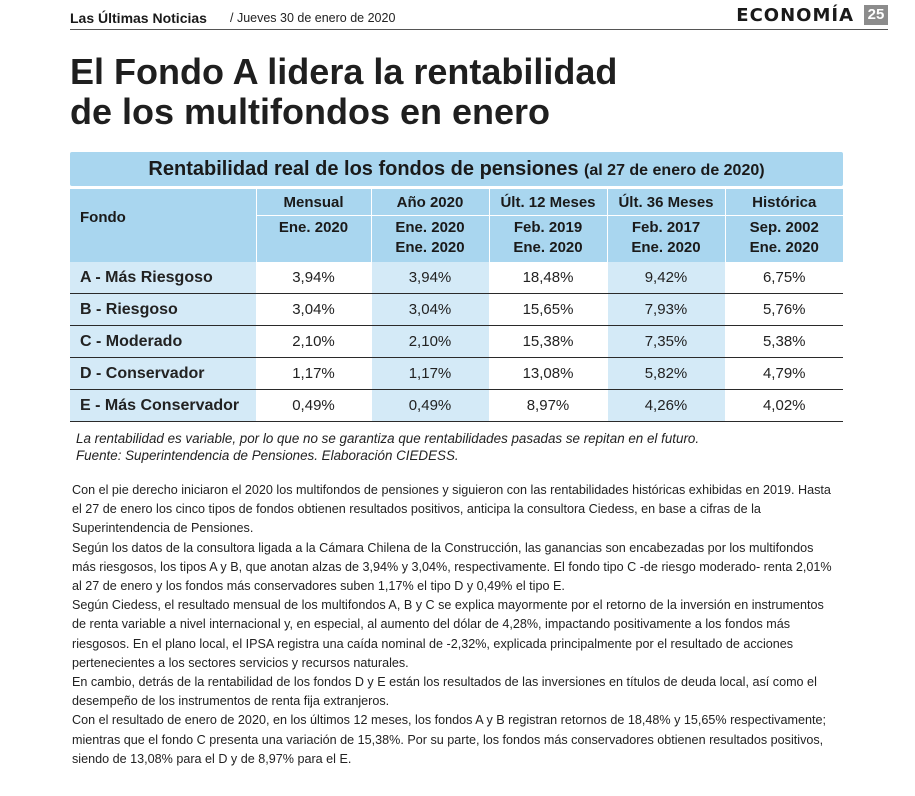  I want to click on page-number: 25, so click(876, 15).